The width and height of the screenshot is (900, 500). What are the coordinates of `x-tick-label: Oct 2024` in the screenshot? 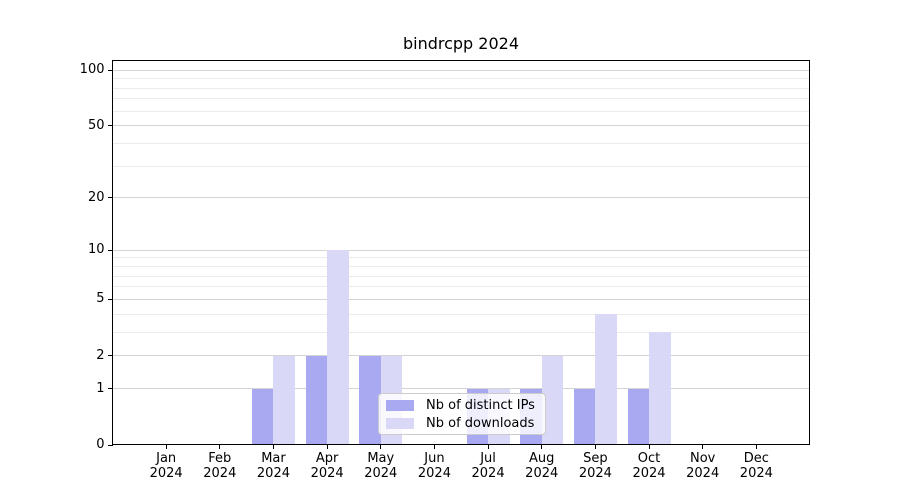 It's located at (649, 466).